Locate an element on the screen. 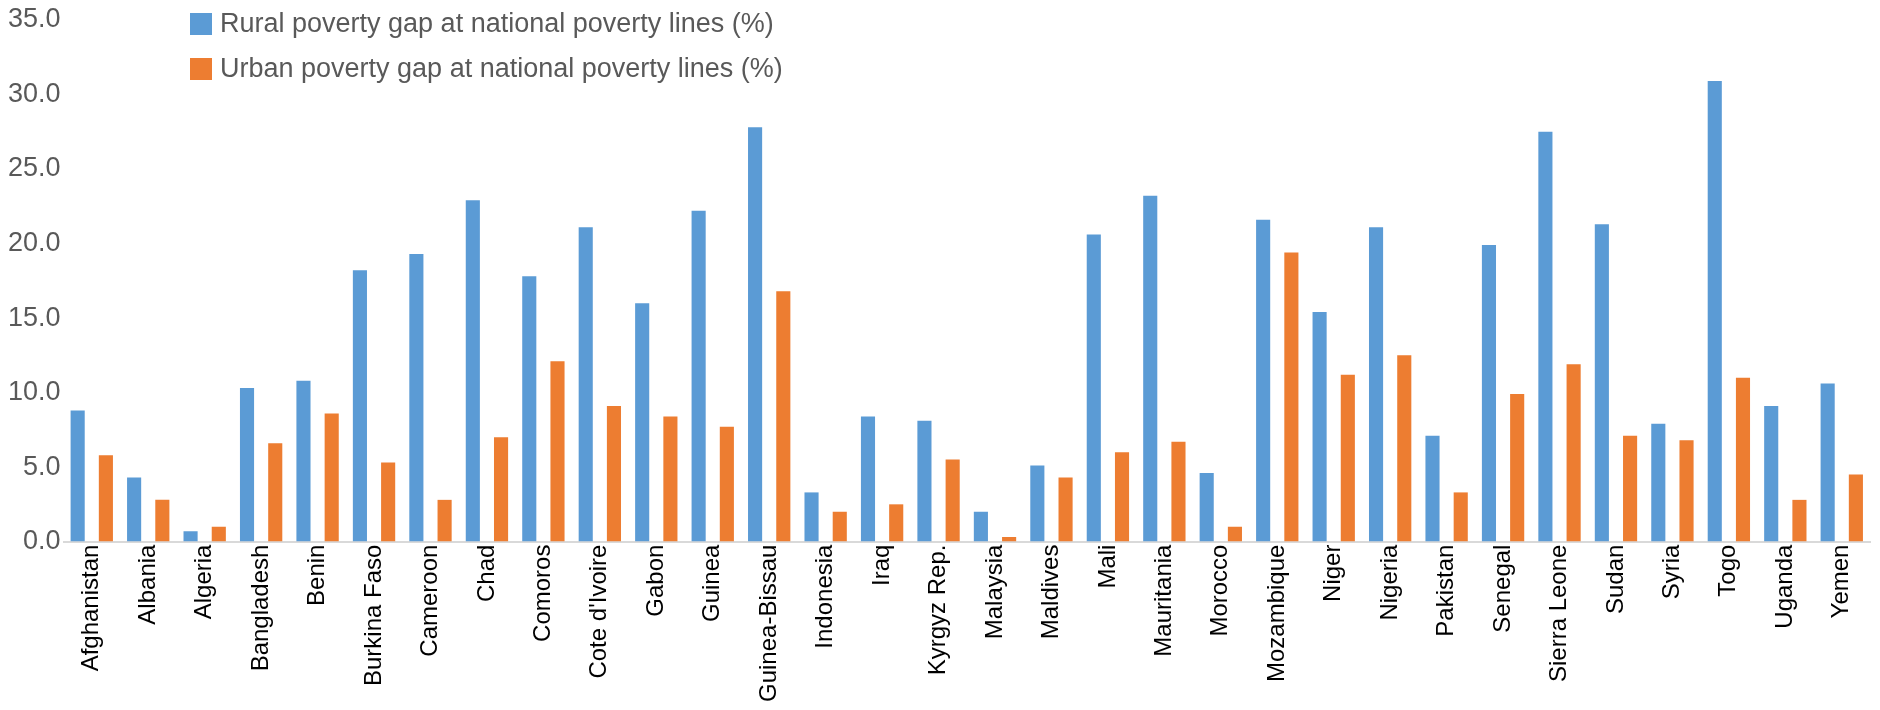 The height and width of the screenshot is (710, 1880). x-tick-label: Guinea-Bissau is located at coordinates (767, 623).